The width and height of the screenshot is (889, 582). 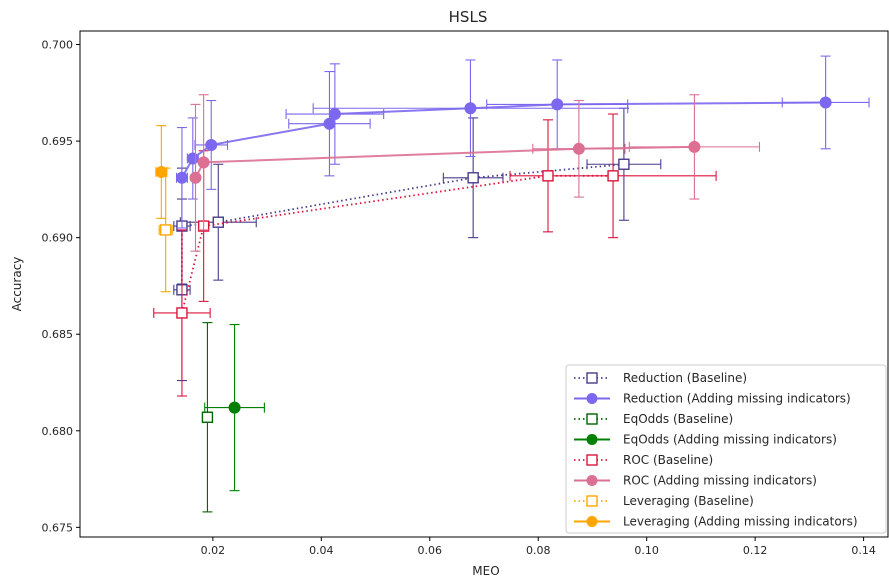 I want to click on y-tick-label: 0.700, so click(x=58, y=45).